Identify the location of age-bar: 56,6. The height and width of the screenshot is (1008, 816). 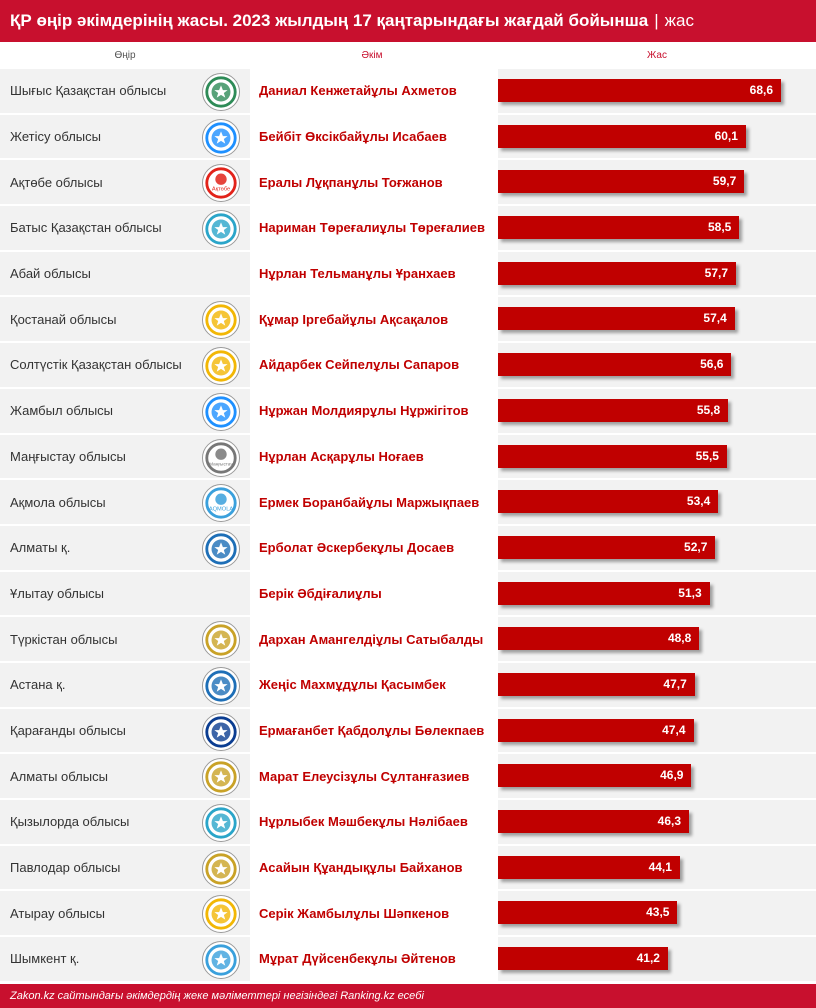
(615, 365).